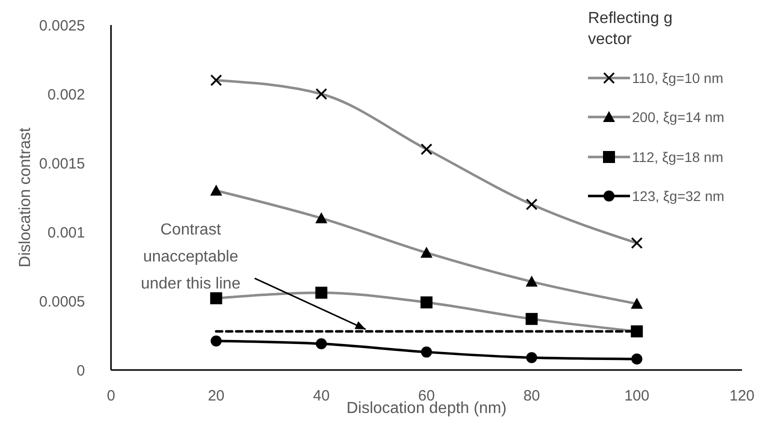 The image size is (758, 441). I want to click on y-tick-label: 0.002, so click(66, 95).